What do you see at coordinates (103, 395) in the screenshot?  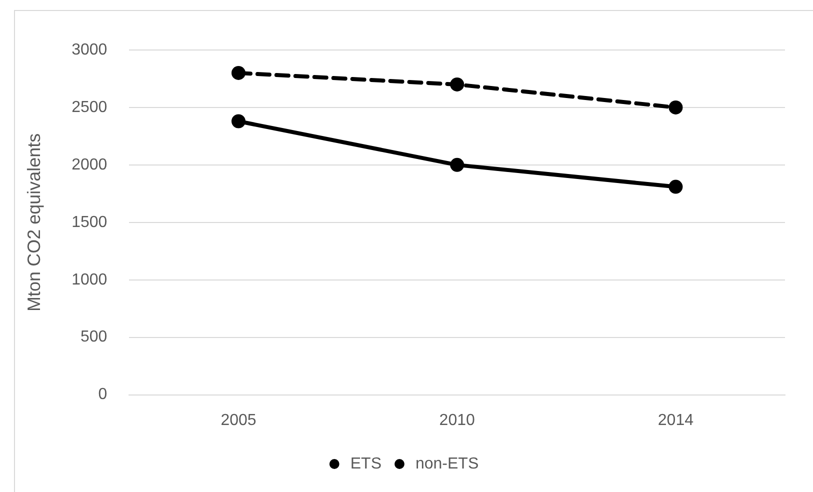 I see `y-tick-label: 0` at bounding box center [103, 395].